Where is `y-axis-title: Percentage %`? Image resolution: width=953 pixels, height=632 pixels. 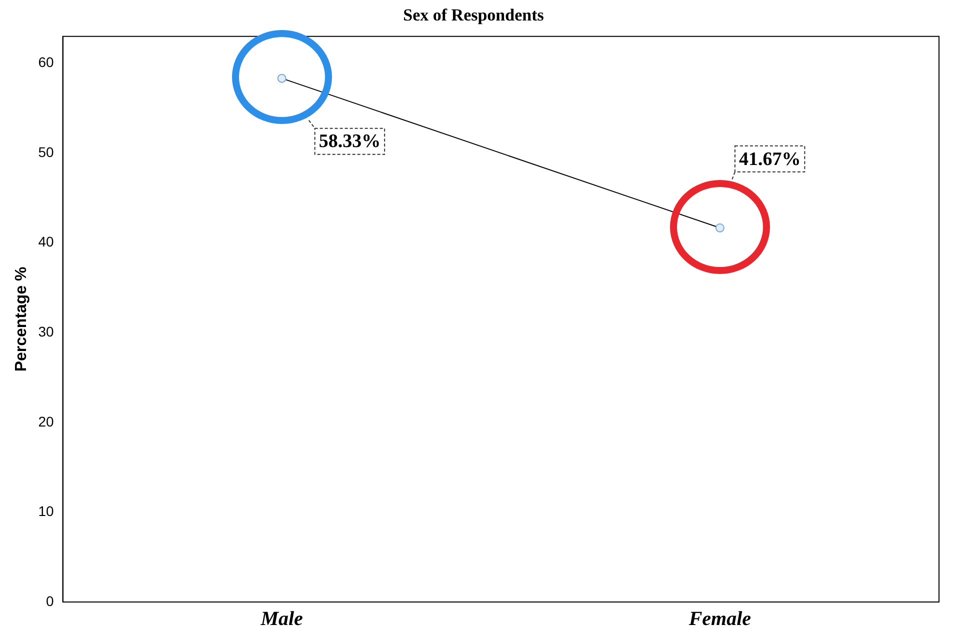 y-axis-title: Percentage % is located at coordinates (21, 319).